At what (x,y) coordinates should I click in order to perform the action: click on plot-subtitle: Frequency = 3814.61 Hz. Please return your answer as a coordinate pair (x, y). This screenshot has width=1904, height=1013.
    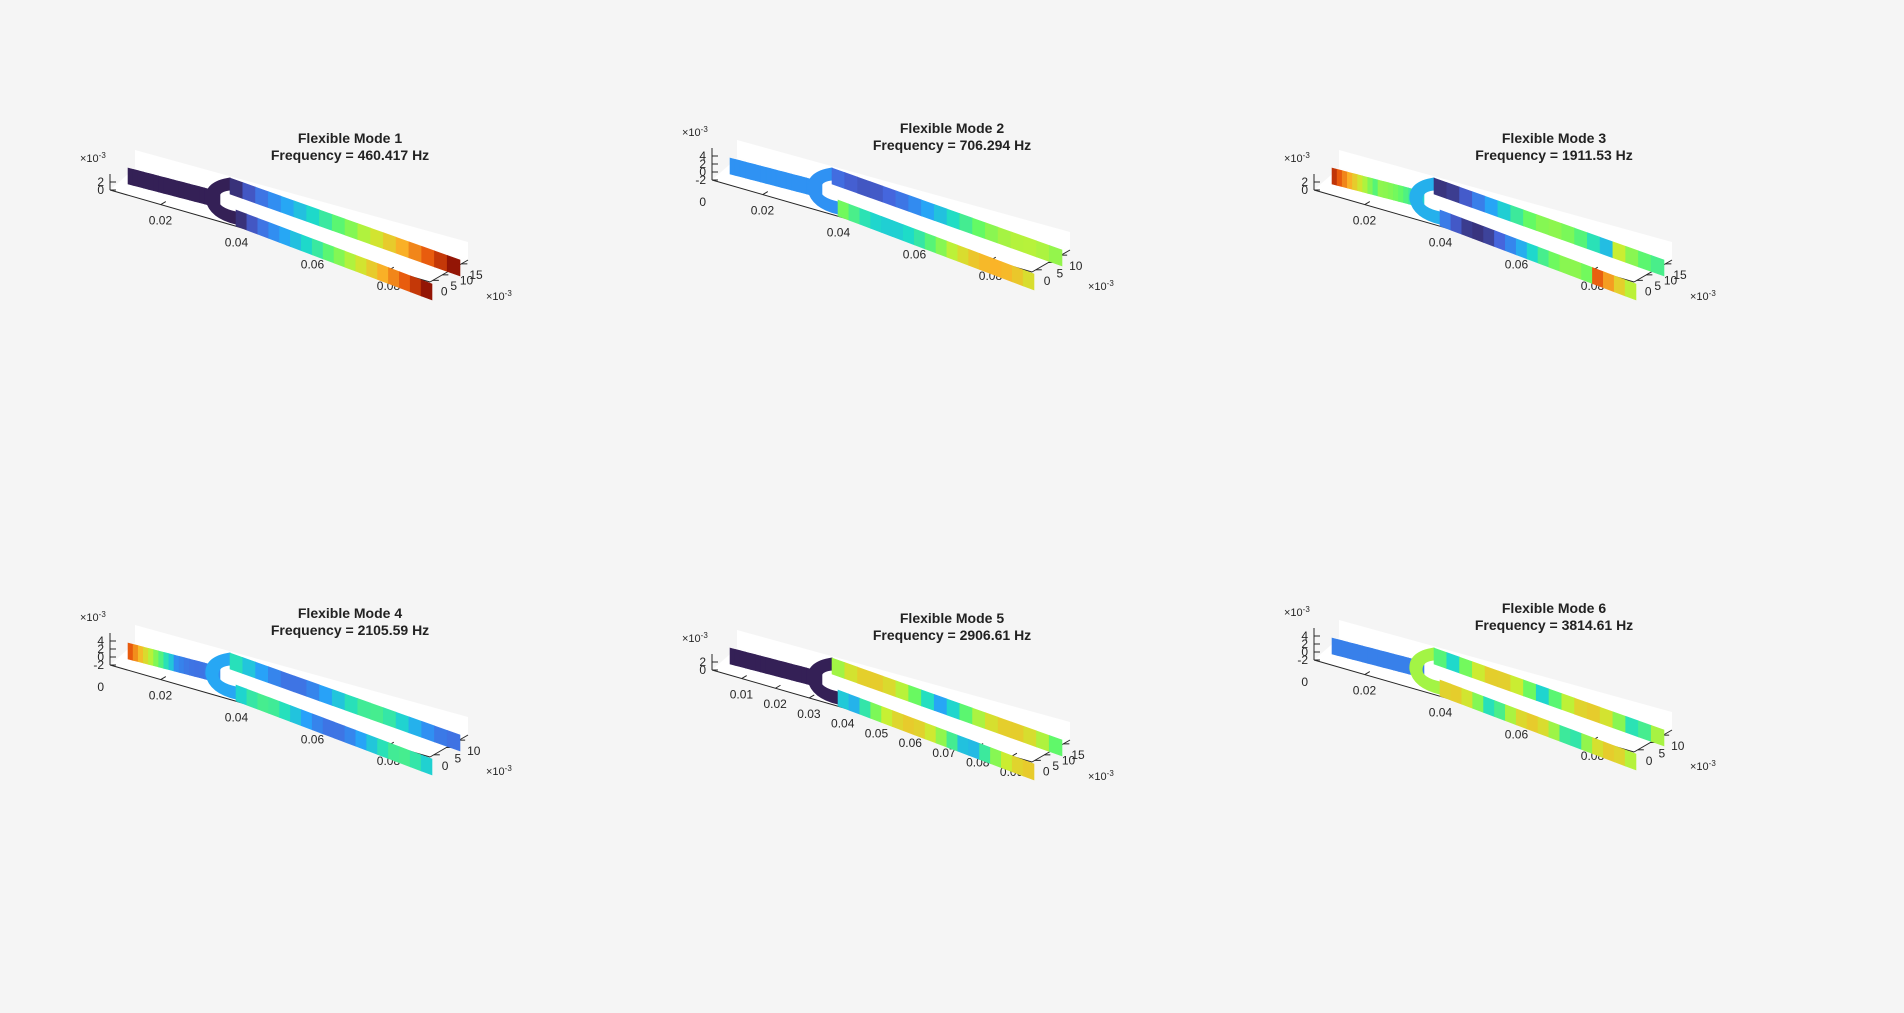
    Looking at the image, I should click on (1554, 625).